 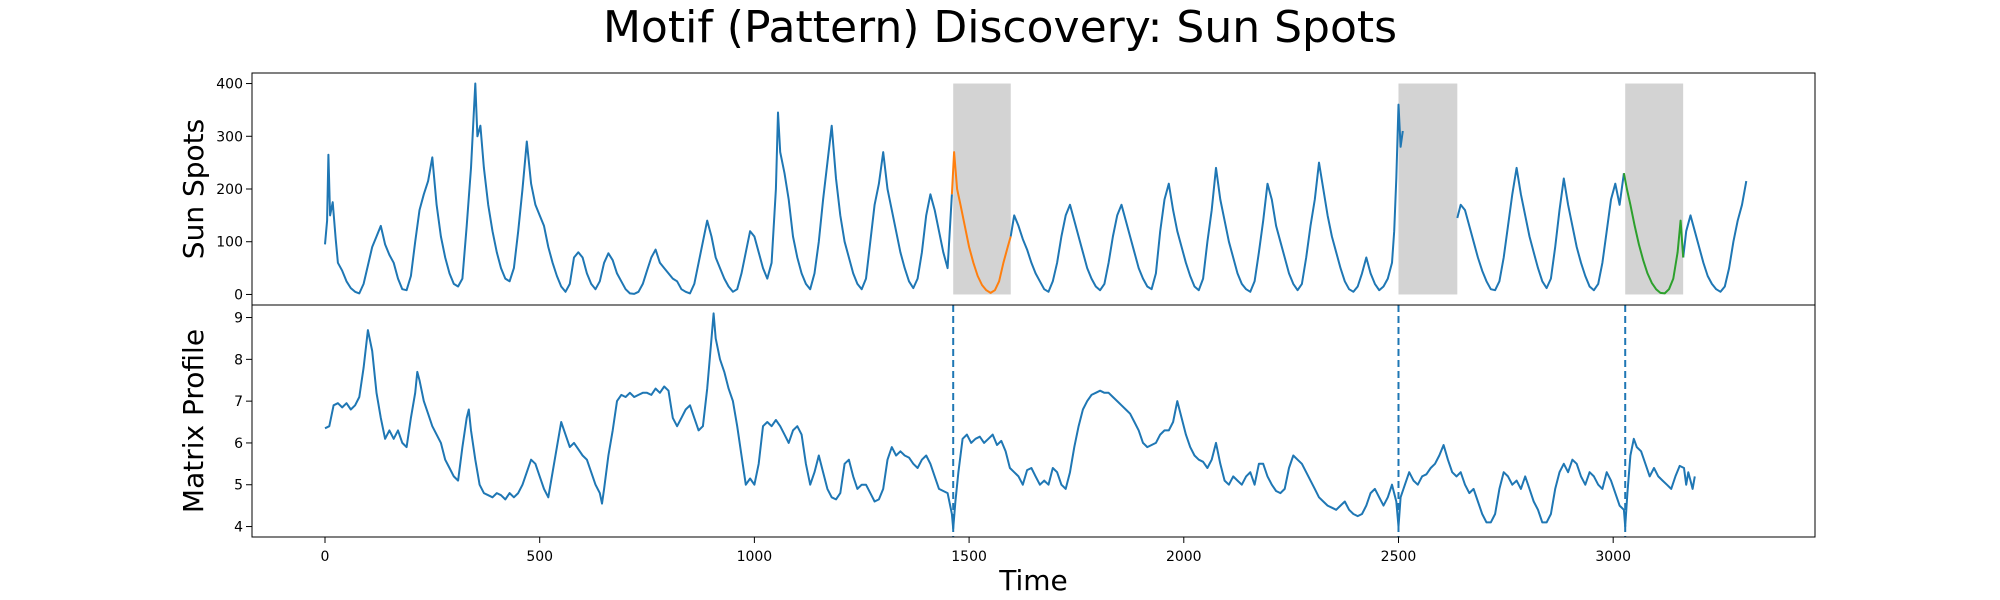 What do you see at coordinates (969, 557) in the screenshot?
I see `xtick-label: 1500` at bounding box center [969, 557].